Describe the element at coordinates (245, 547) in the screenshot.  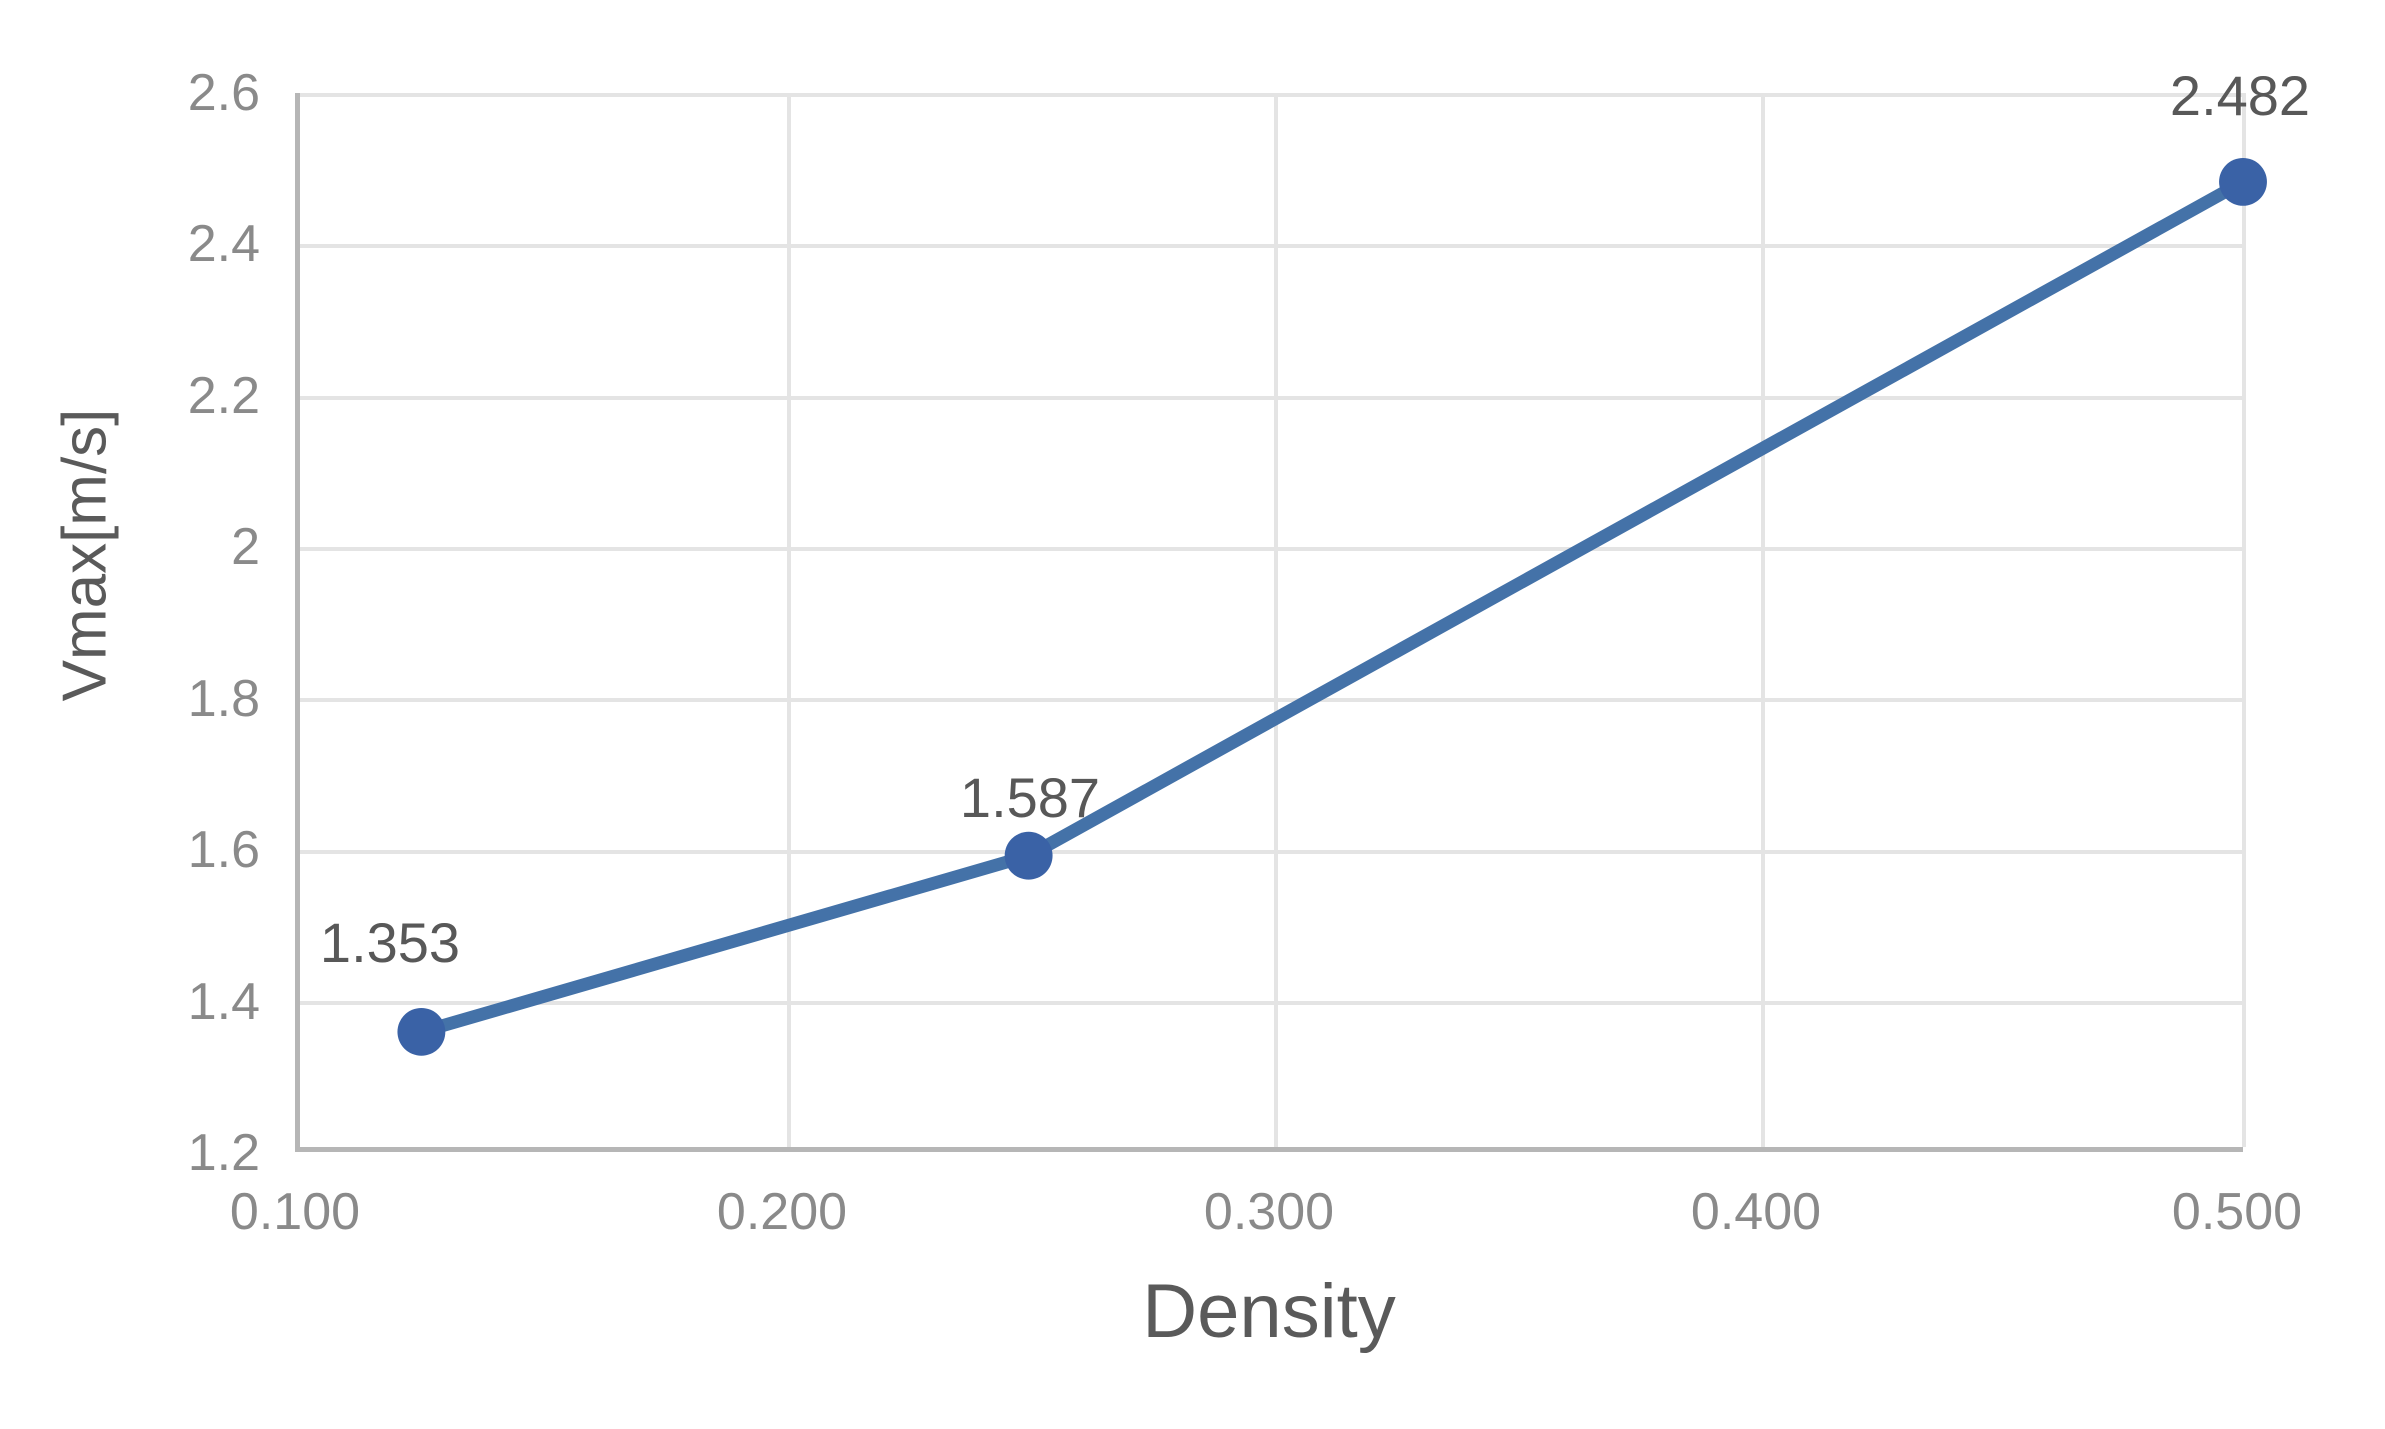
I see `y-tick-label-2: 2` at that location.